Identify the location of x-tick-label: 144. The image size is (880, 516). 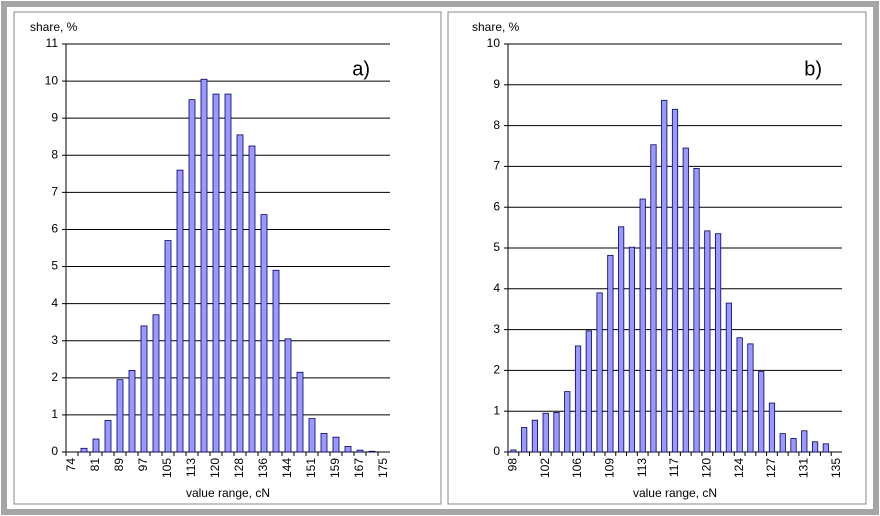
(287, 468).